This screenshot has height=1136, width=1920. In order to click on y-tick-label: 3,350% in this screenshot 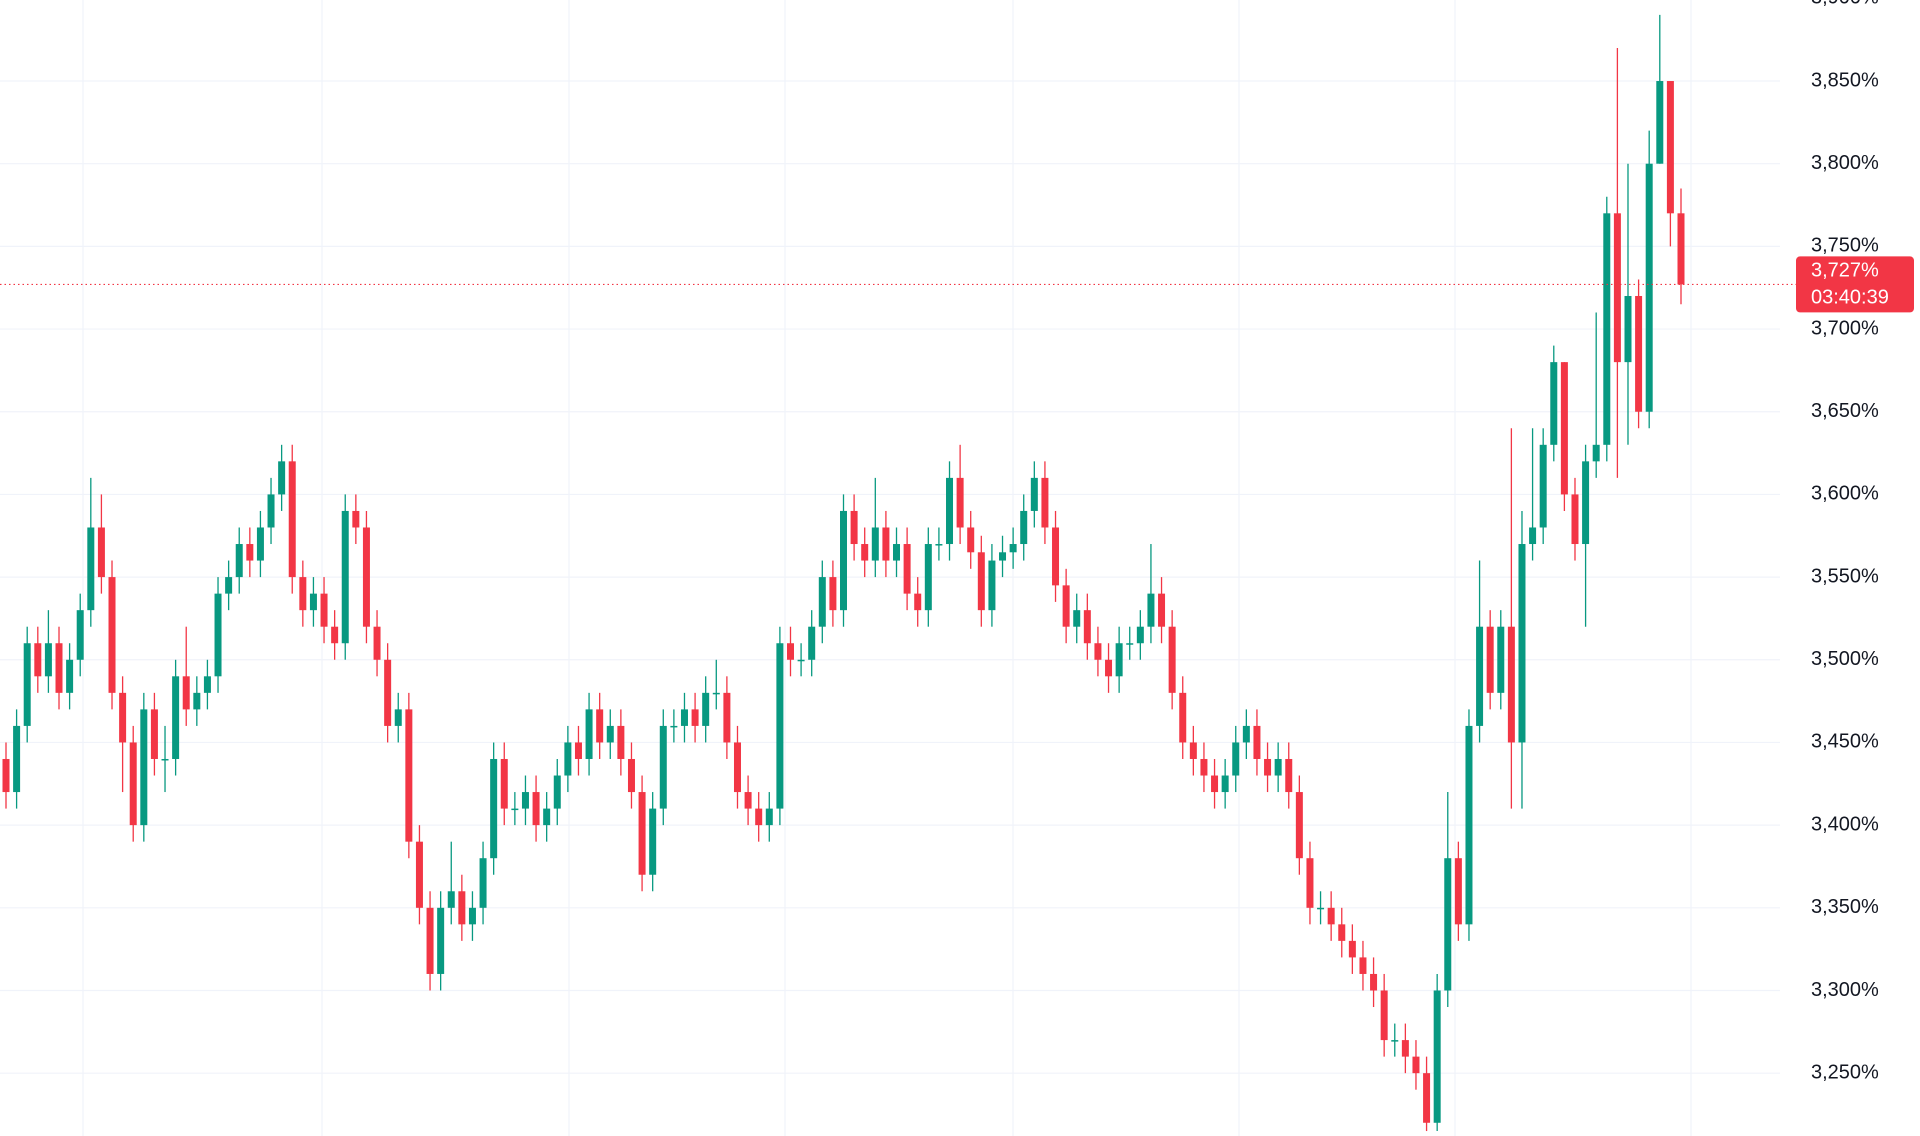, I will do `click(1845, 907)`.